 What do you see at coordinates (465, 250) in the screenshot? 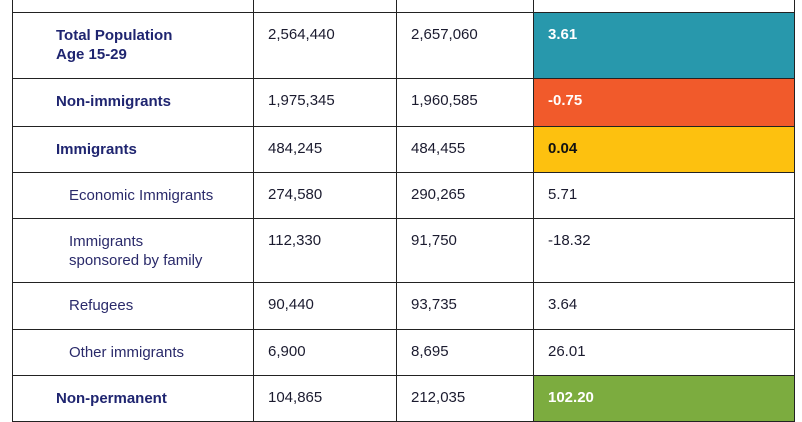
I see `value-cell-year-2: 91,750` at bounding box center [465, 250].